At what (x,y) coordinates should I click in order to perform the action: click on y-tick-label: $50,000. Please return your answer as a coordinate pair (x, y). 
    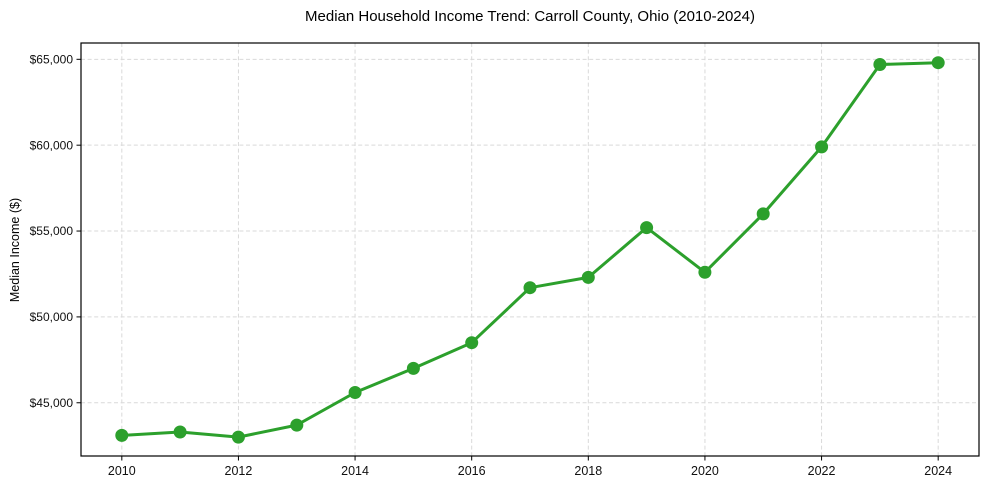
    Looking at the image, I should click on (52, 317).